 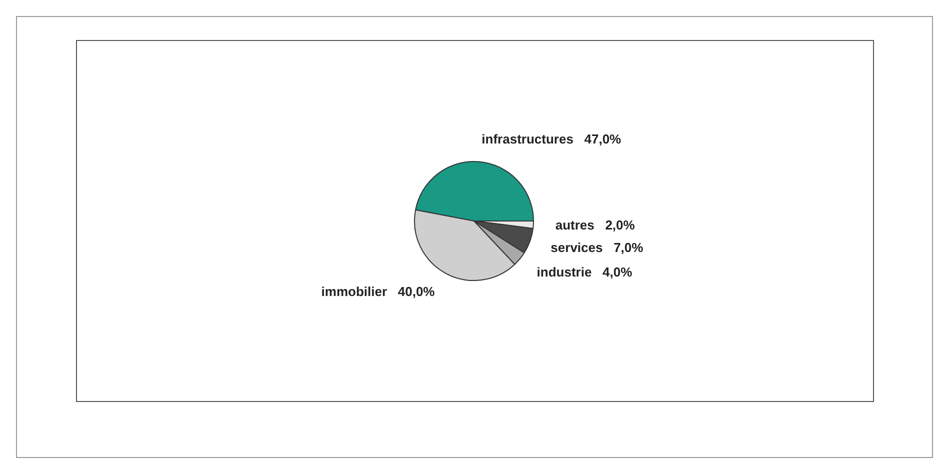 What do you see at coordinates (597, 248) in the screenshot?
I see `slice-label: services 7,0%` at bounding box center [597, 248].